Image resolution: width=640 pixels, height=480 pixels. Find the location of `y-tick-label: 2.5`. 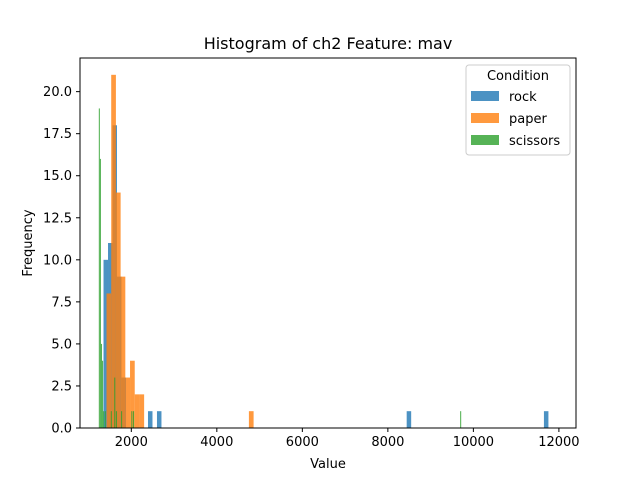

y-tick-label: 2.5 is located at coordinates (61, 386).